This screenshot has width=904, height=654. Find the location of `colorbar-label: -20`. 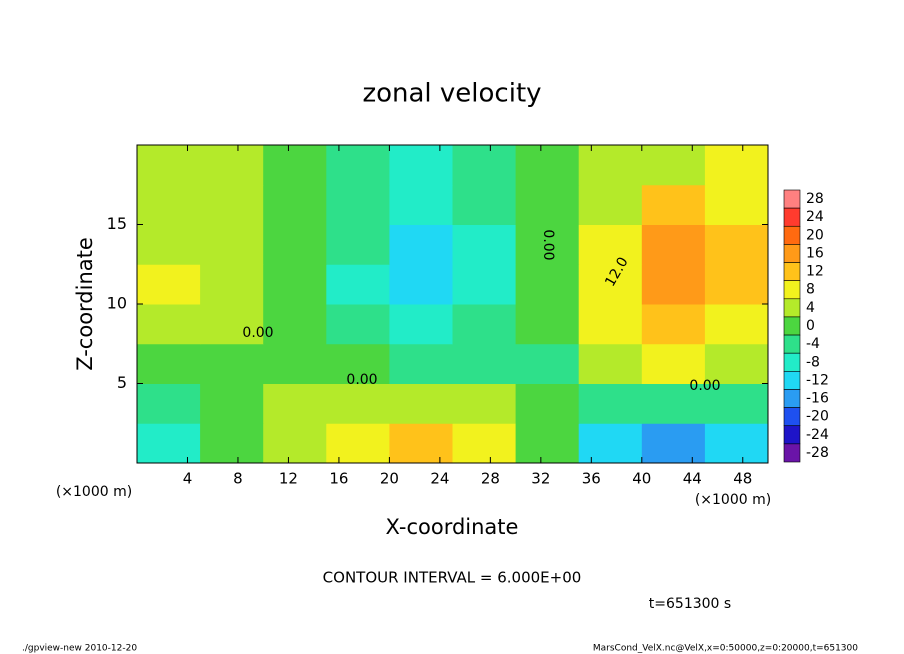

colorbar-label: -20 is located at coordinates (817, 417).